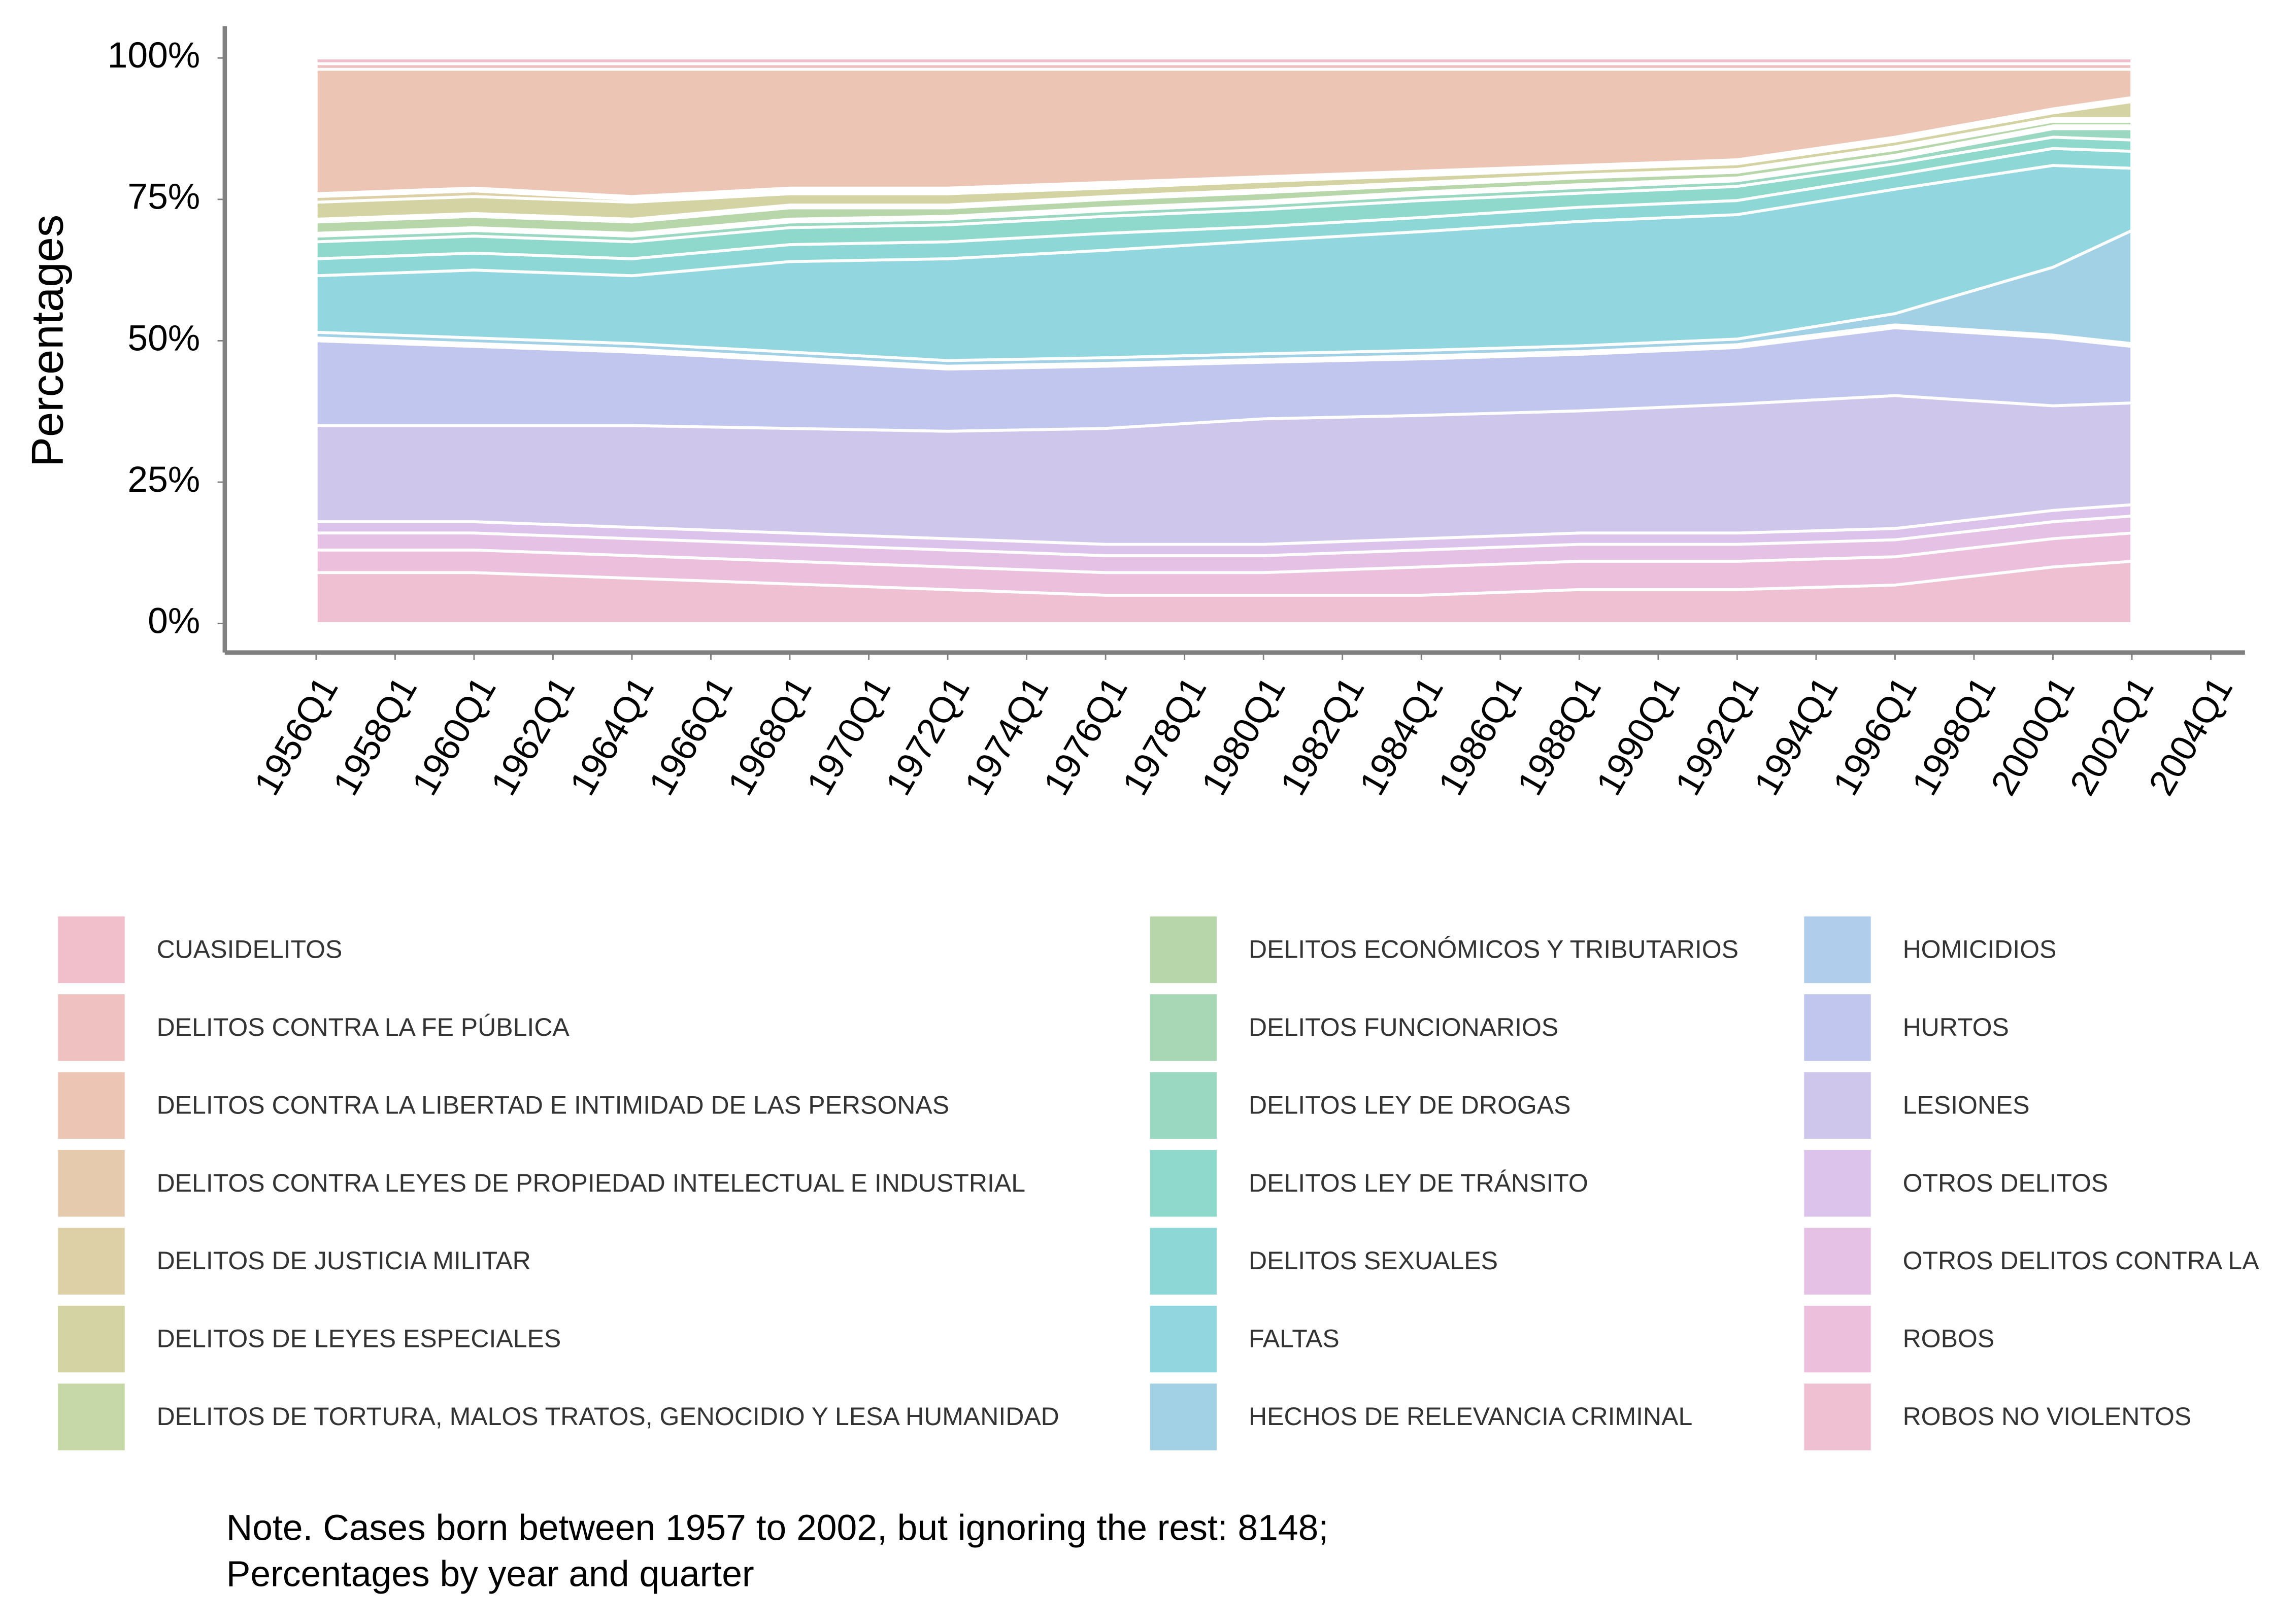 The height and width of the screenshot is (1624, 2274). I want to click on legend-label: DELITOS LEY DE TRÁNSITO, so click(1419, 1183).